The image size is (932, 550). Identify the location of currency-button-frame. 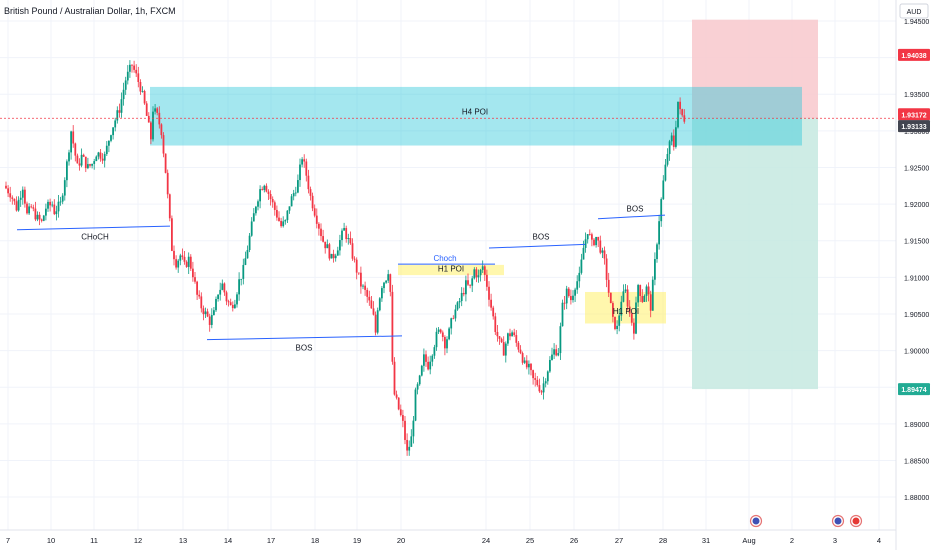
(914, 11).